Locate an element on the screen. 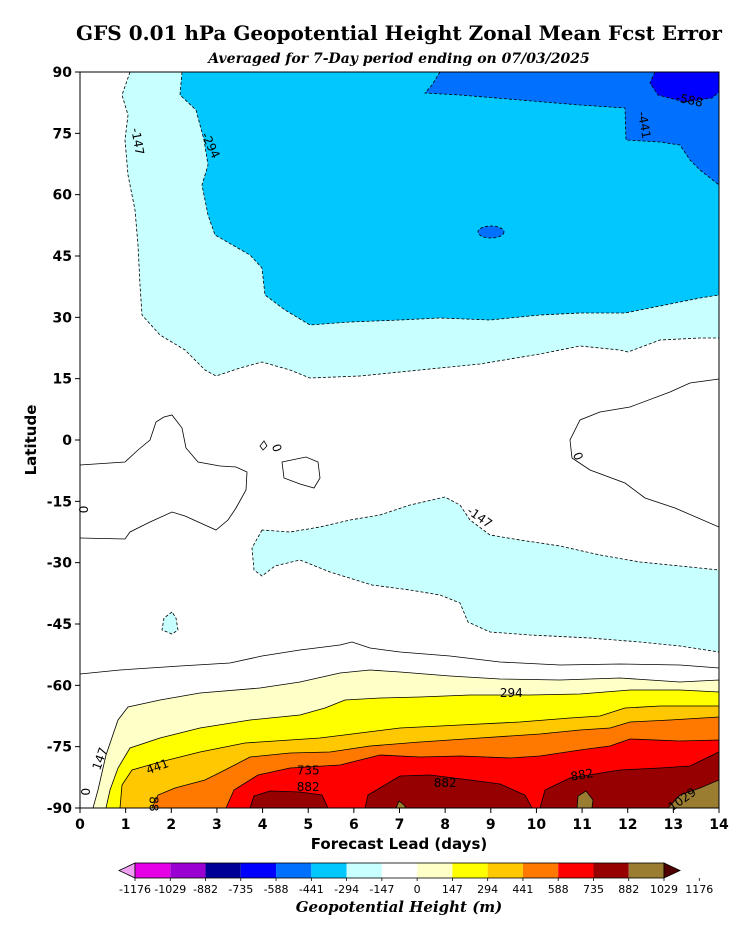 The image size is (754, 938). colorbar-tick-label: -441 is located at coordinates (311, 889).